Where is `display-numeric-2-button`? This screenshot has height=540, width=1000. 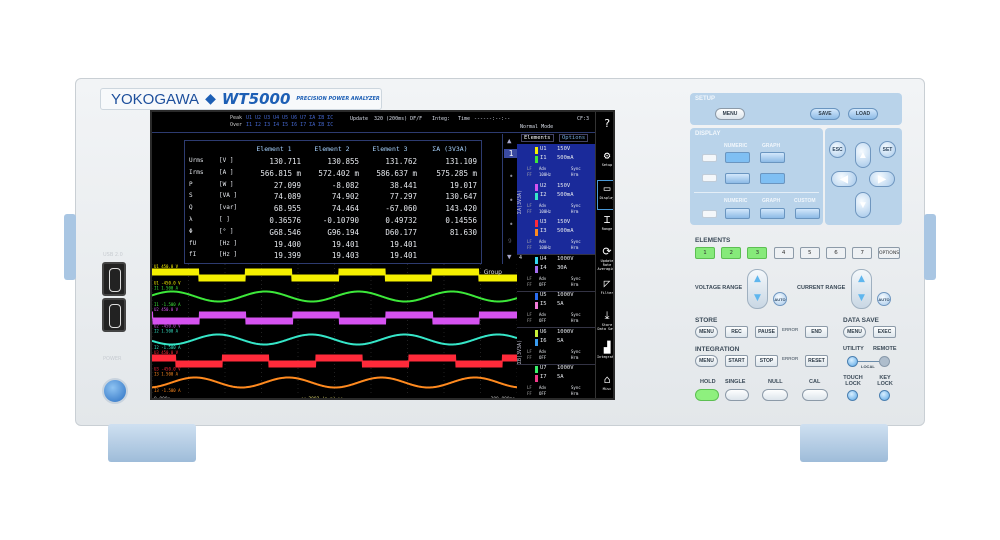
display-numeric-2-button is located at coordinates (737, 178).